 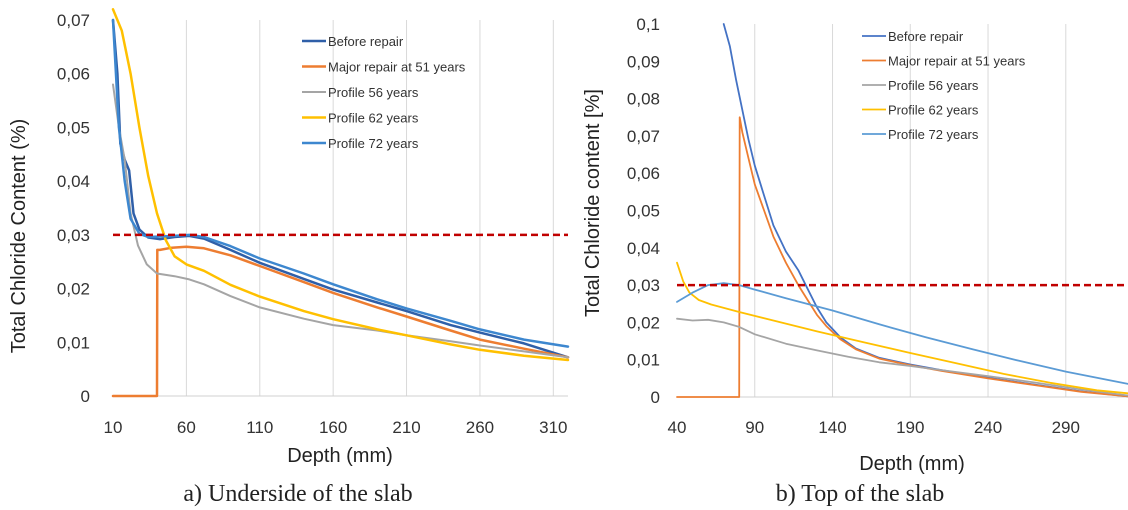 What do you see at coordinates (373, 143) in the screenshot?
I see `legend-entry-a-4: Profile 72 years` at bounding box center [373, 143].